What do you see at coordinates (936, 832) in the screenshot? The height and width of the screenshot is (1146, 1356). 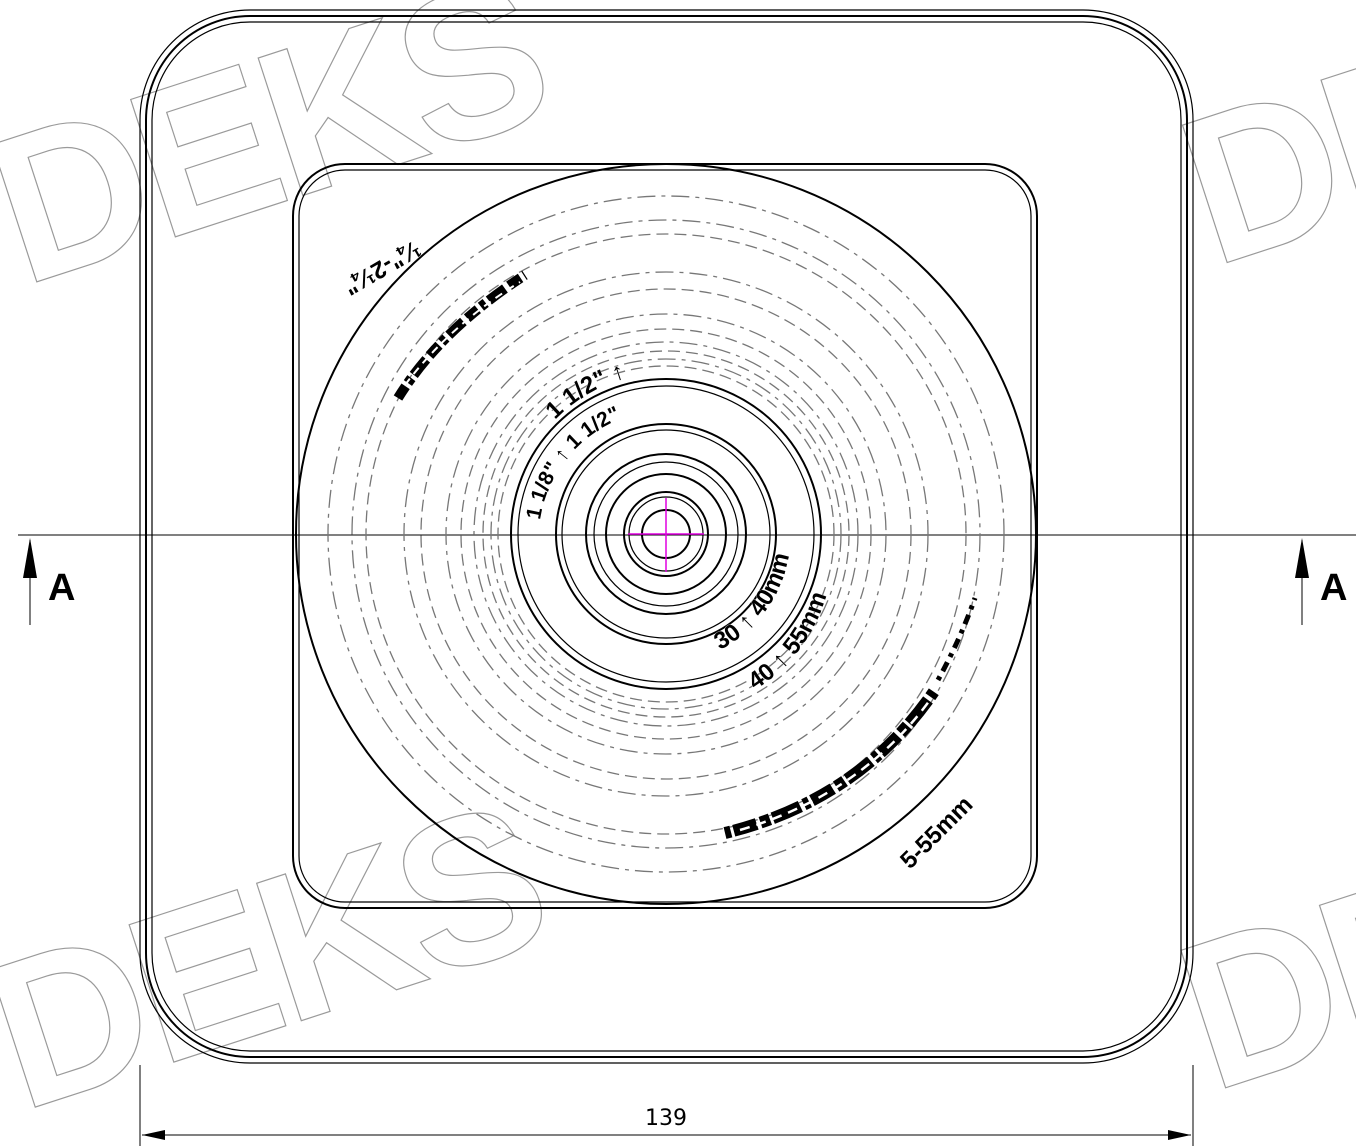 I see `label-bottom-right-range: 5-55mm` at bounding box center [936, 832].